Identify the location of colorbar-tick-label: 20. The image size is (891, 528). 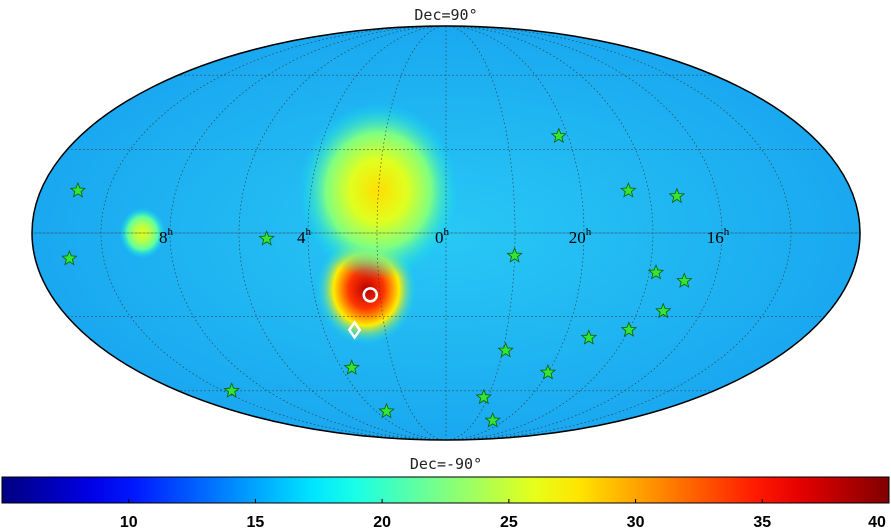
(382, 521).